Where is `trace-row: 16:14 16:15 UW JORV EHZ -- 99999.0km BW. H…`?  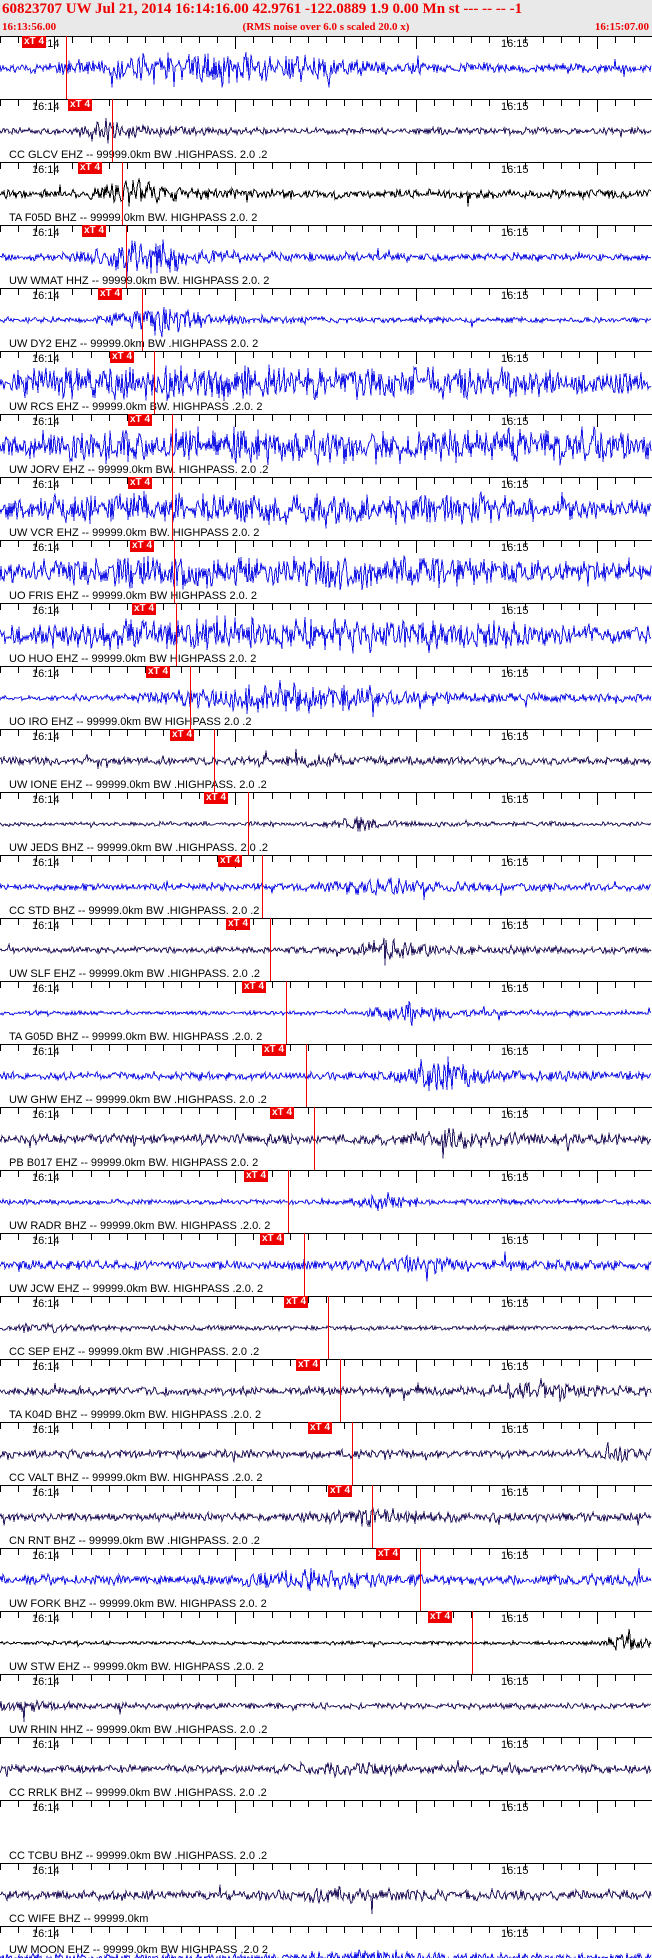
trace-row: 16:14 16:15 UW JORV EHZ -- 99999.0km BW. H… is located at coordinates (326, 445).